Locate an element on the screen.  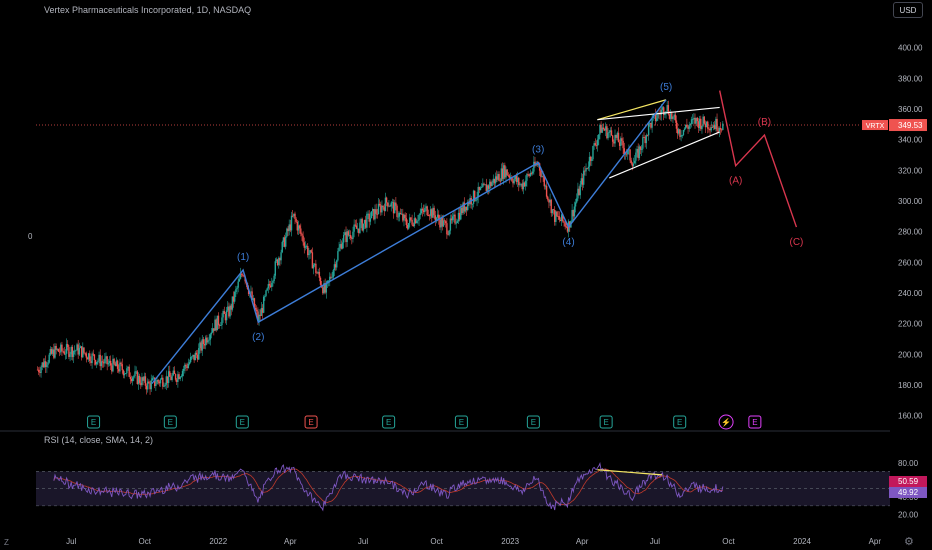
impulse-wave-label: (4) is located at coordinates (568, 242).